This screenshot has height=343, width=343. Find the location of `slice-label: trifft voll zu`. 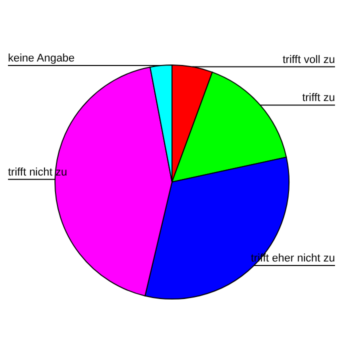

slice-label: trifft voll zu is located at coordinates (308, 60).